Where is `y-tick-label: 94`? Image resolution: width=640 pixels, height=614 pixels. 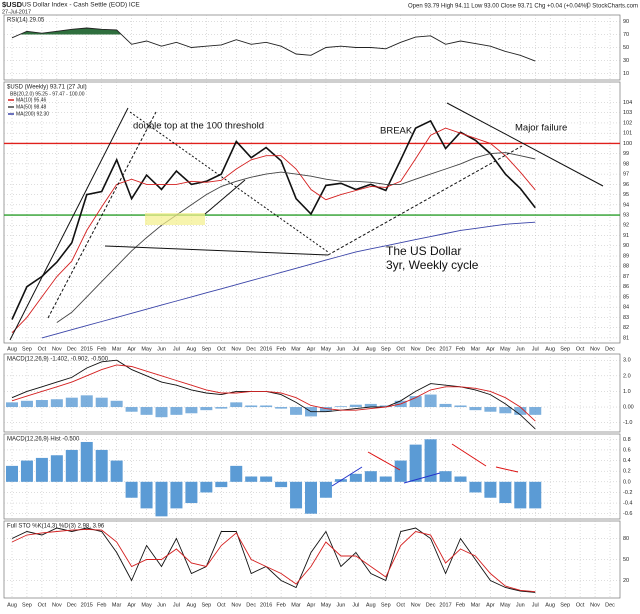 y-tick-label: 94 is located at coordinates (626, 205).